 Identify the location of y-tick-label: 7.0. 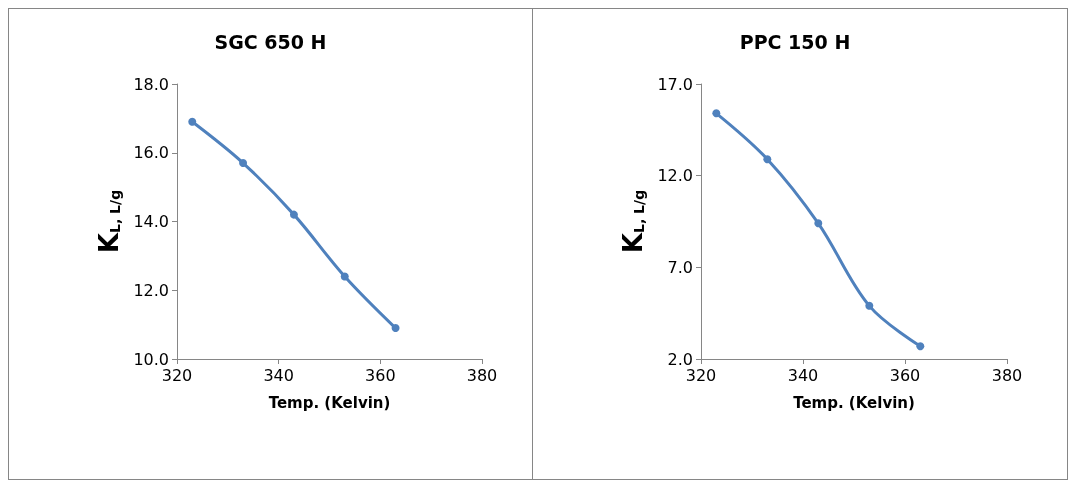
(680, 267).